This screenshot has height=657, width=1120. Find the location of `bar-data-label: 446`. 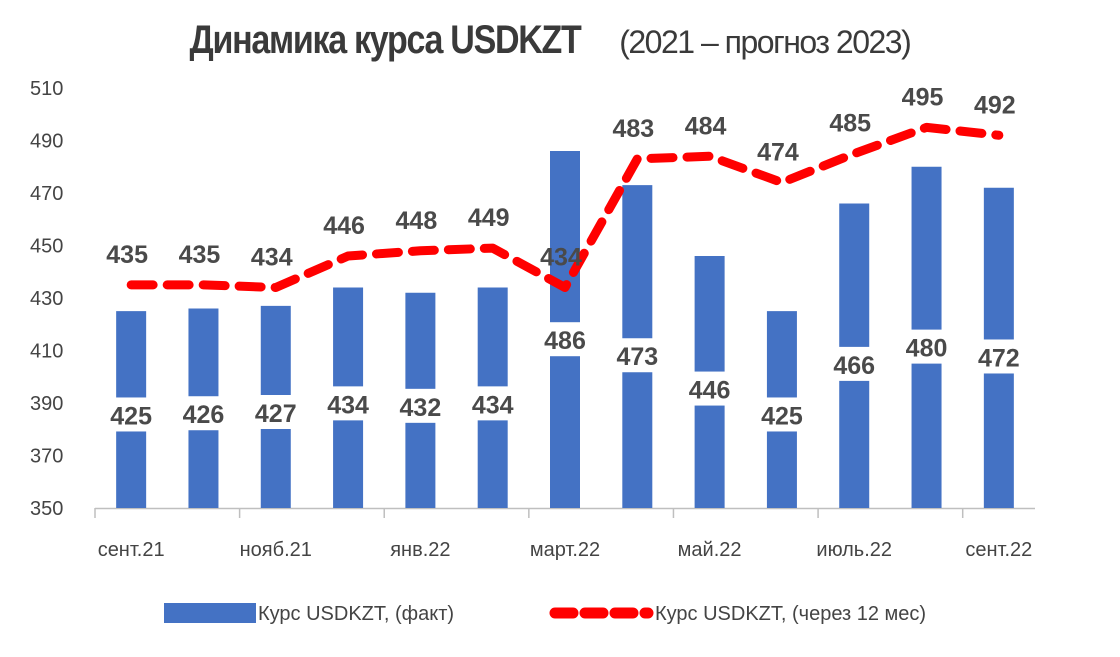

bar-data-label: 446 is located at coordinates (710, 391).